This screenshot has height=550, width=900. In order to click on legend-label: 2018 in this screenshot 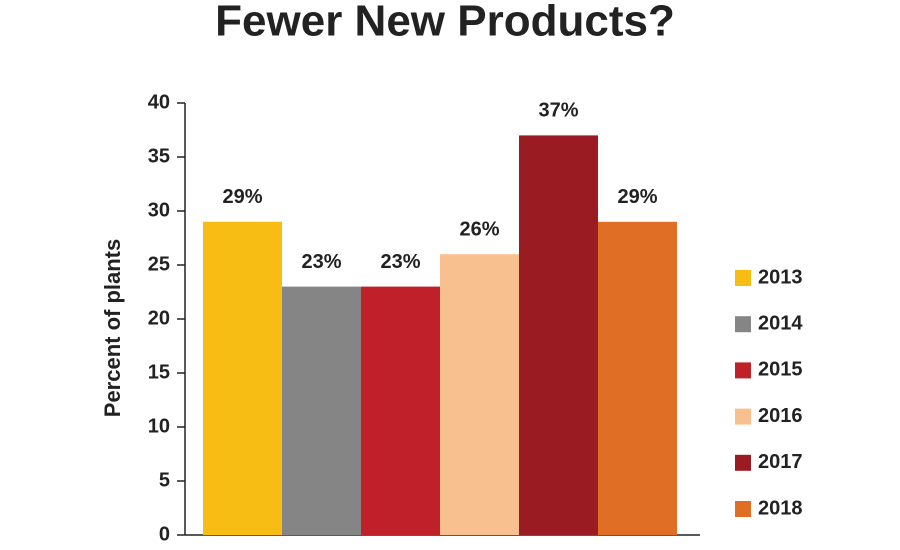, I will do `click(780, 508)`.